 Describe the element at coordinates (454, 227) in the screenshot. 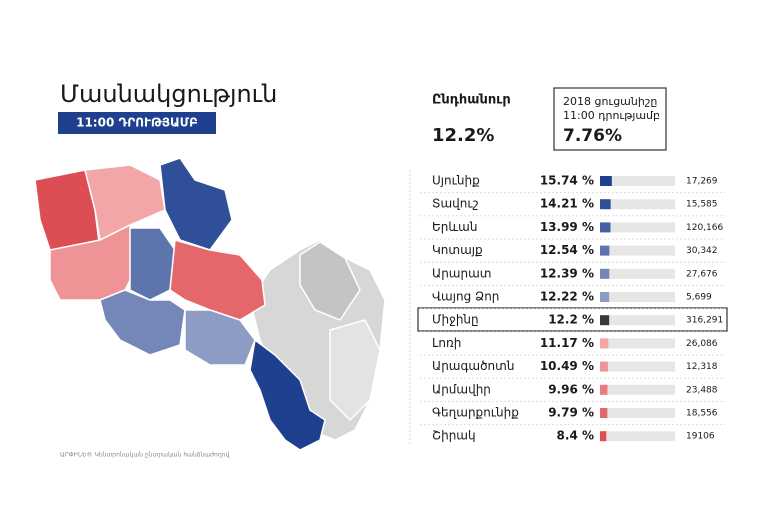

I see `row-label: Երևան` at that location.